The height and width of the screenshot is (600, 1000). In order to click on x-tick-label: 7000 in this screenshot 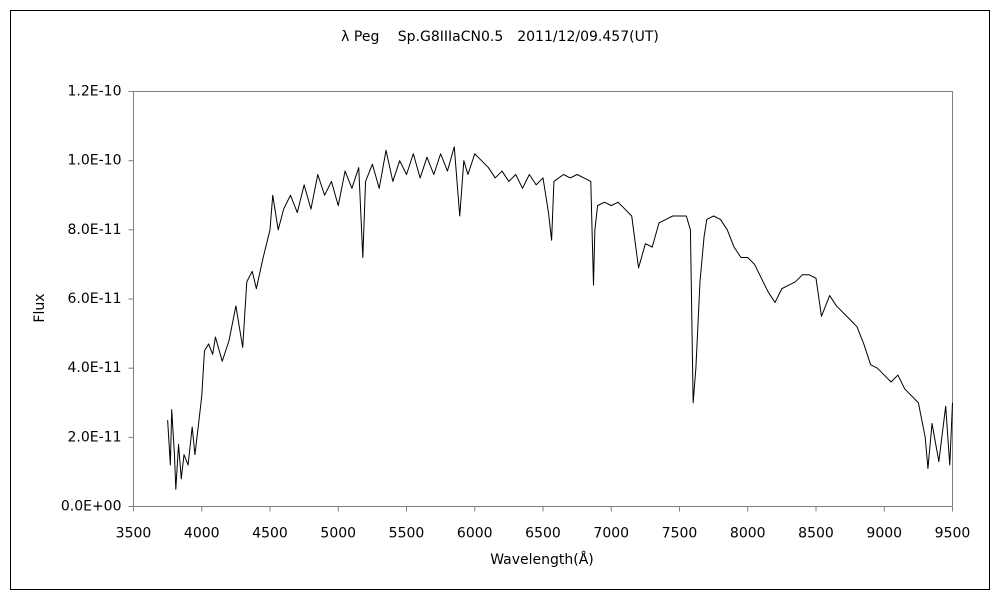, I will do `click(611, 534)`.